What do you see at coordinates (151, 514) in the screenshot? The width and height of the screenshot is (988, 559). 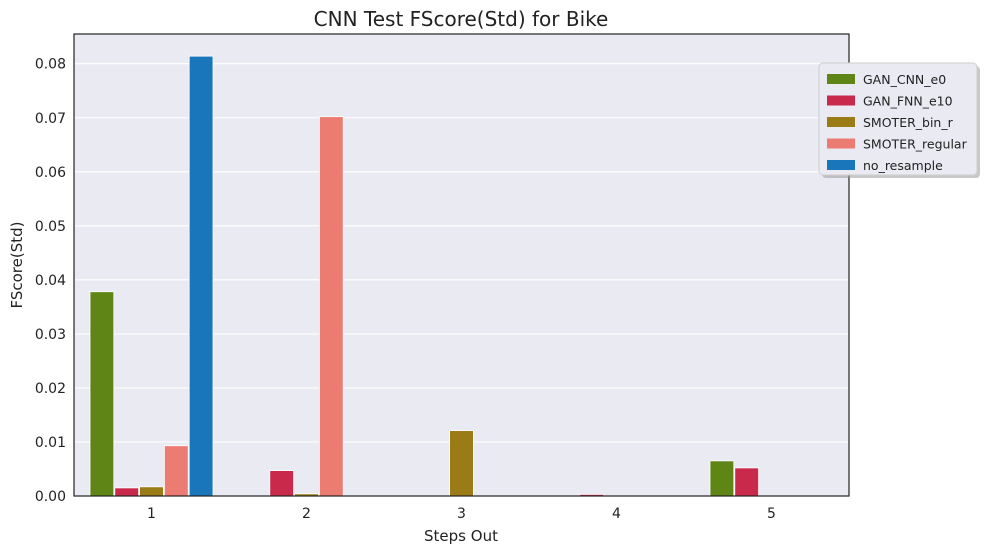 I see `x-tick-label: 1` at bounding box center [151, 514].